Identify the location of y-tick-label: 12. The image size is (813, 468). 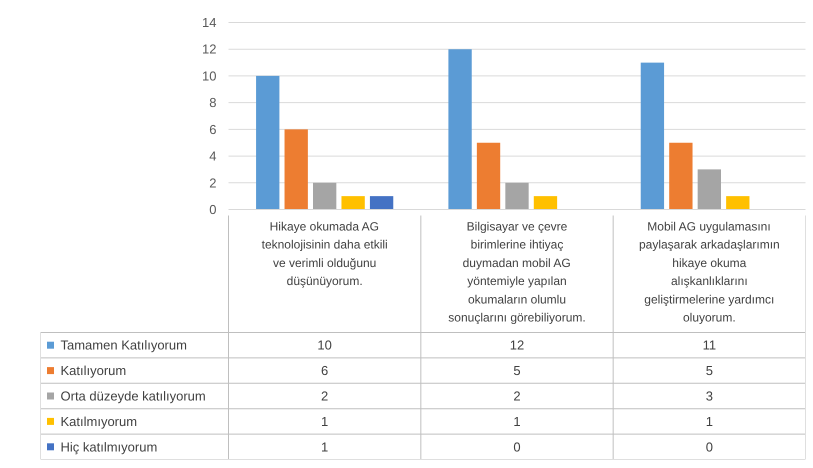
(209, 49).